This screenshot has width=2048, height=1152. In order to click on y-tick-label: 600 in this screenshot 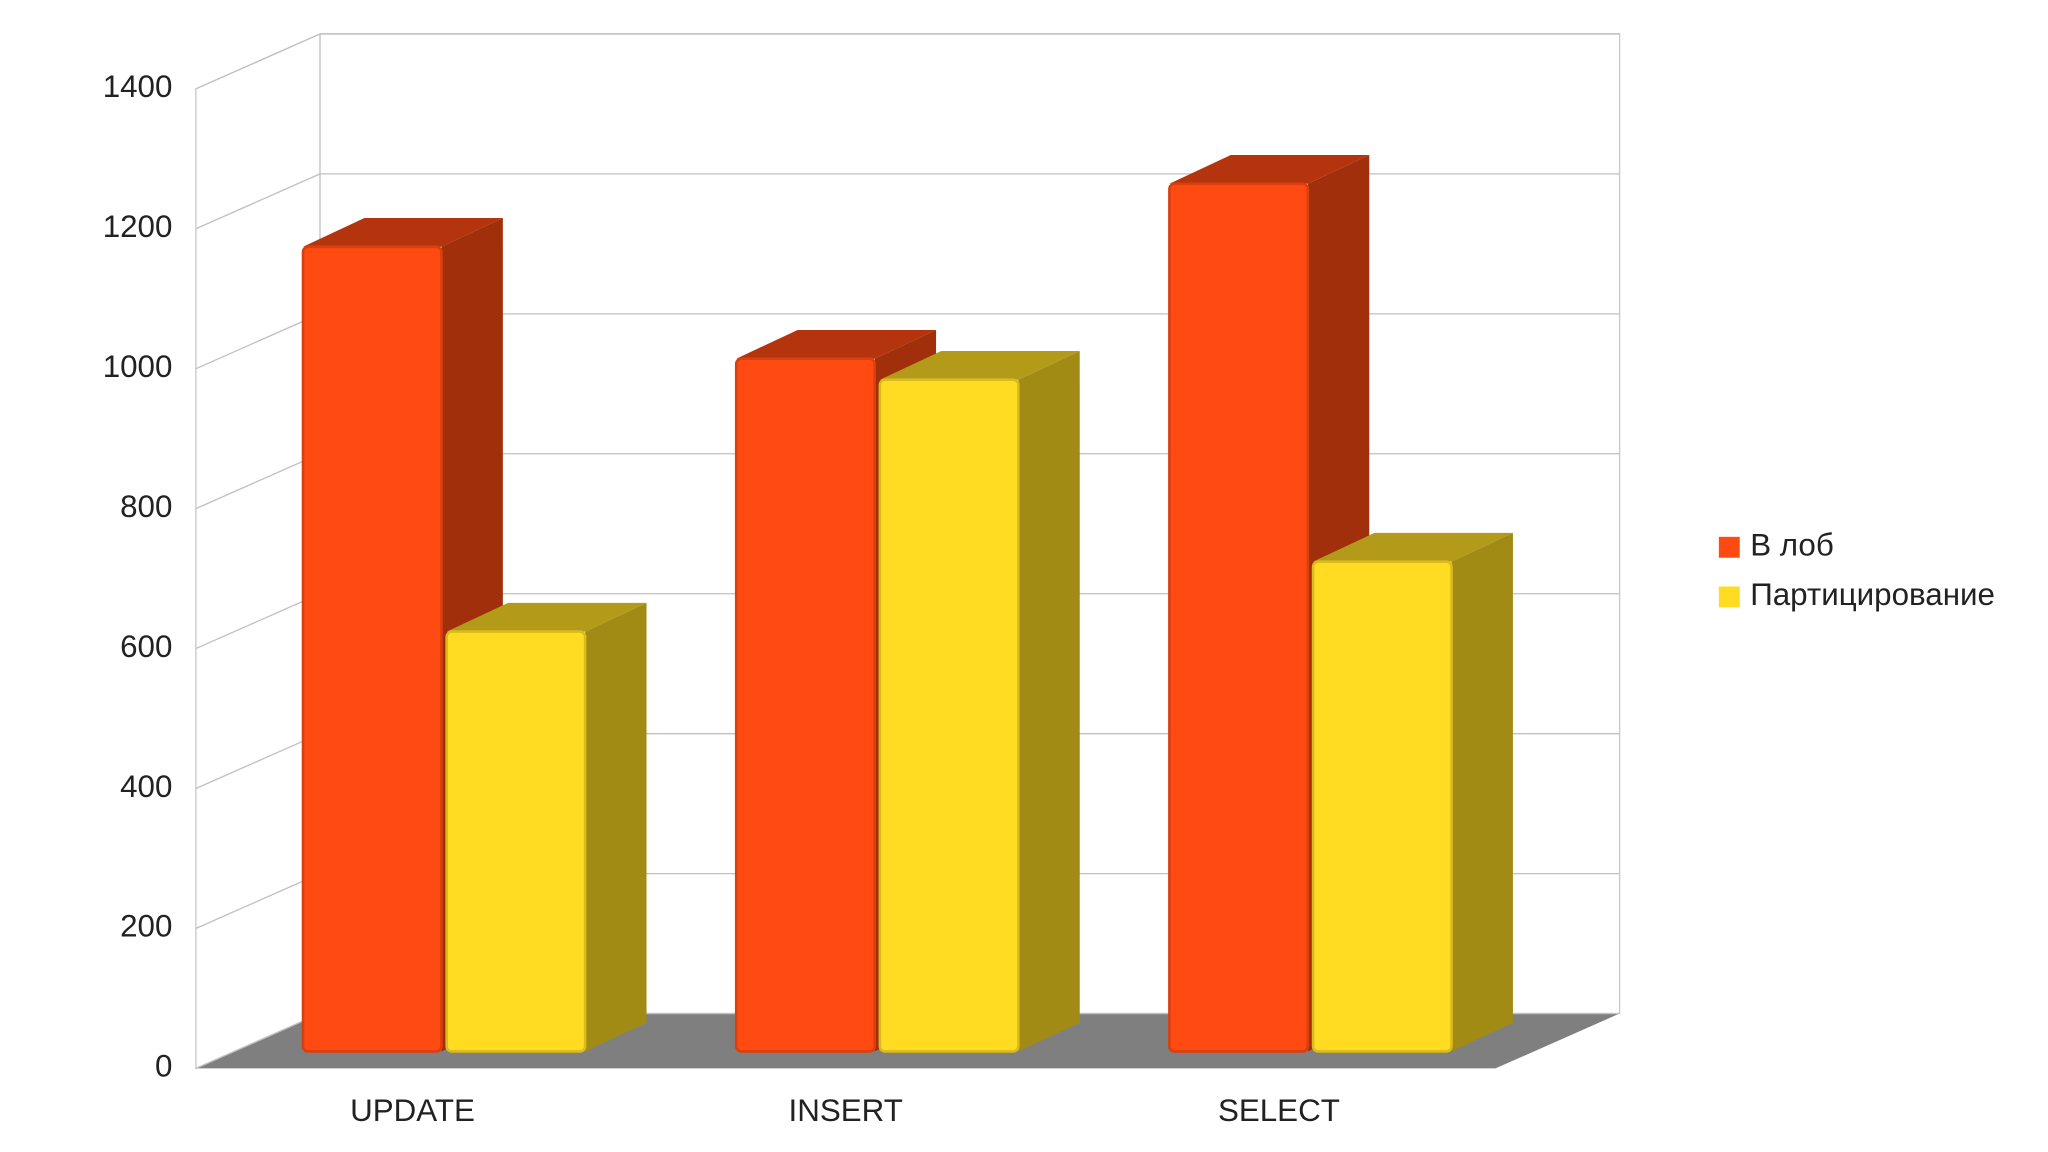, I will do `click(146, 646)`.